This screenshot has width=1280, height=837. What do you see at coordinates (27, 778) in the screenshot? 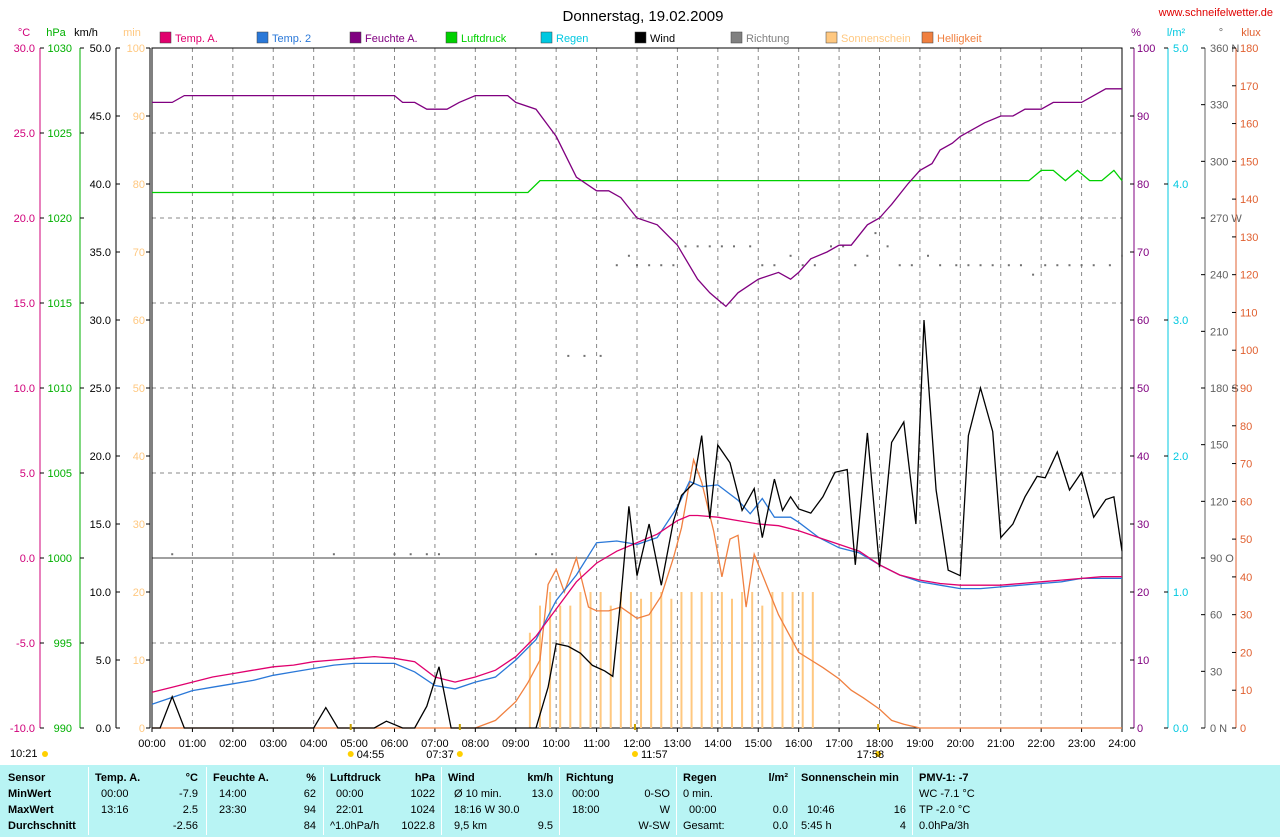
I see `stats-sensor-header: Sensor` at bounding box center [27, 778].